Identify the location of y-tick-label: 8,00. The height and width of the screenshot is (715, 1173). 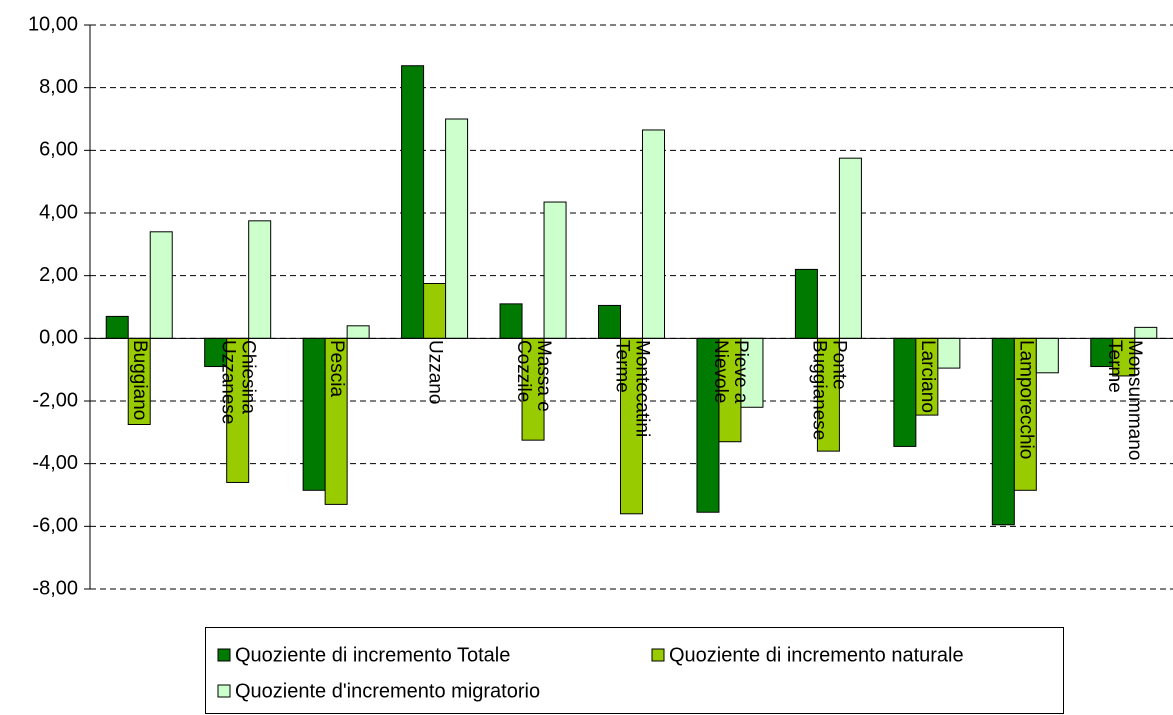
(58, 87).